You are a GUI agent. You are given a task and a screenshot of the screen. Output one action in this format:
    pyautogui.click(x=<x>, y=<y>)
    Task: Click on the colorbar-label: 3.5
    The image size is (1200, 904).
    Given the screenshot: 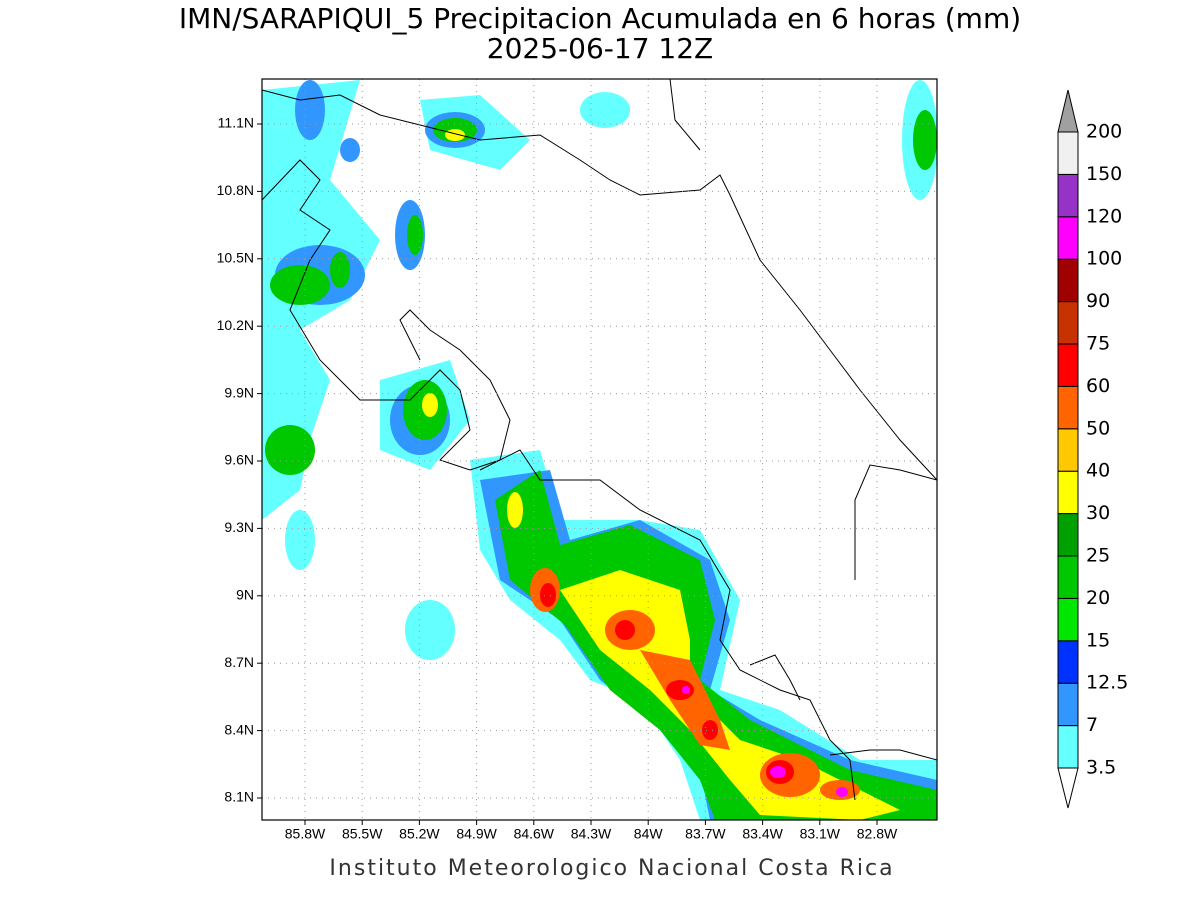 What is the action you would take?
    pyautogui.click(x=1101, y=768)
    